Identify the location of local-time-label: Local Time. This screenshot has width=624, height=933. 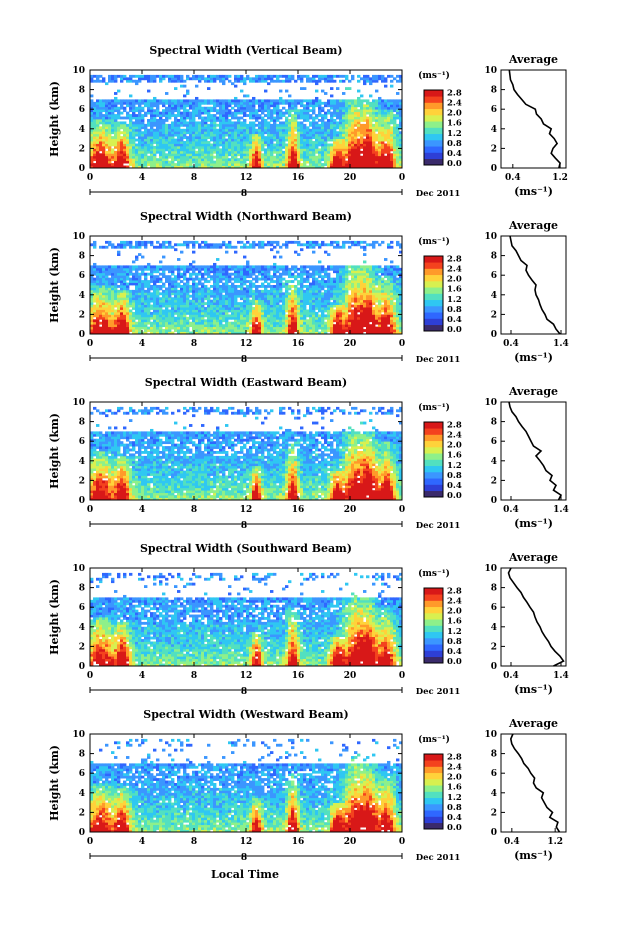
(245, 874).